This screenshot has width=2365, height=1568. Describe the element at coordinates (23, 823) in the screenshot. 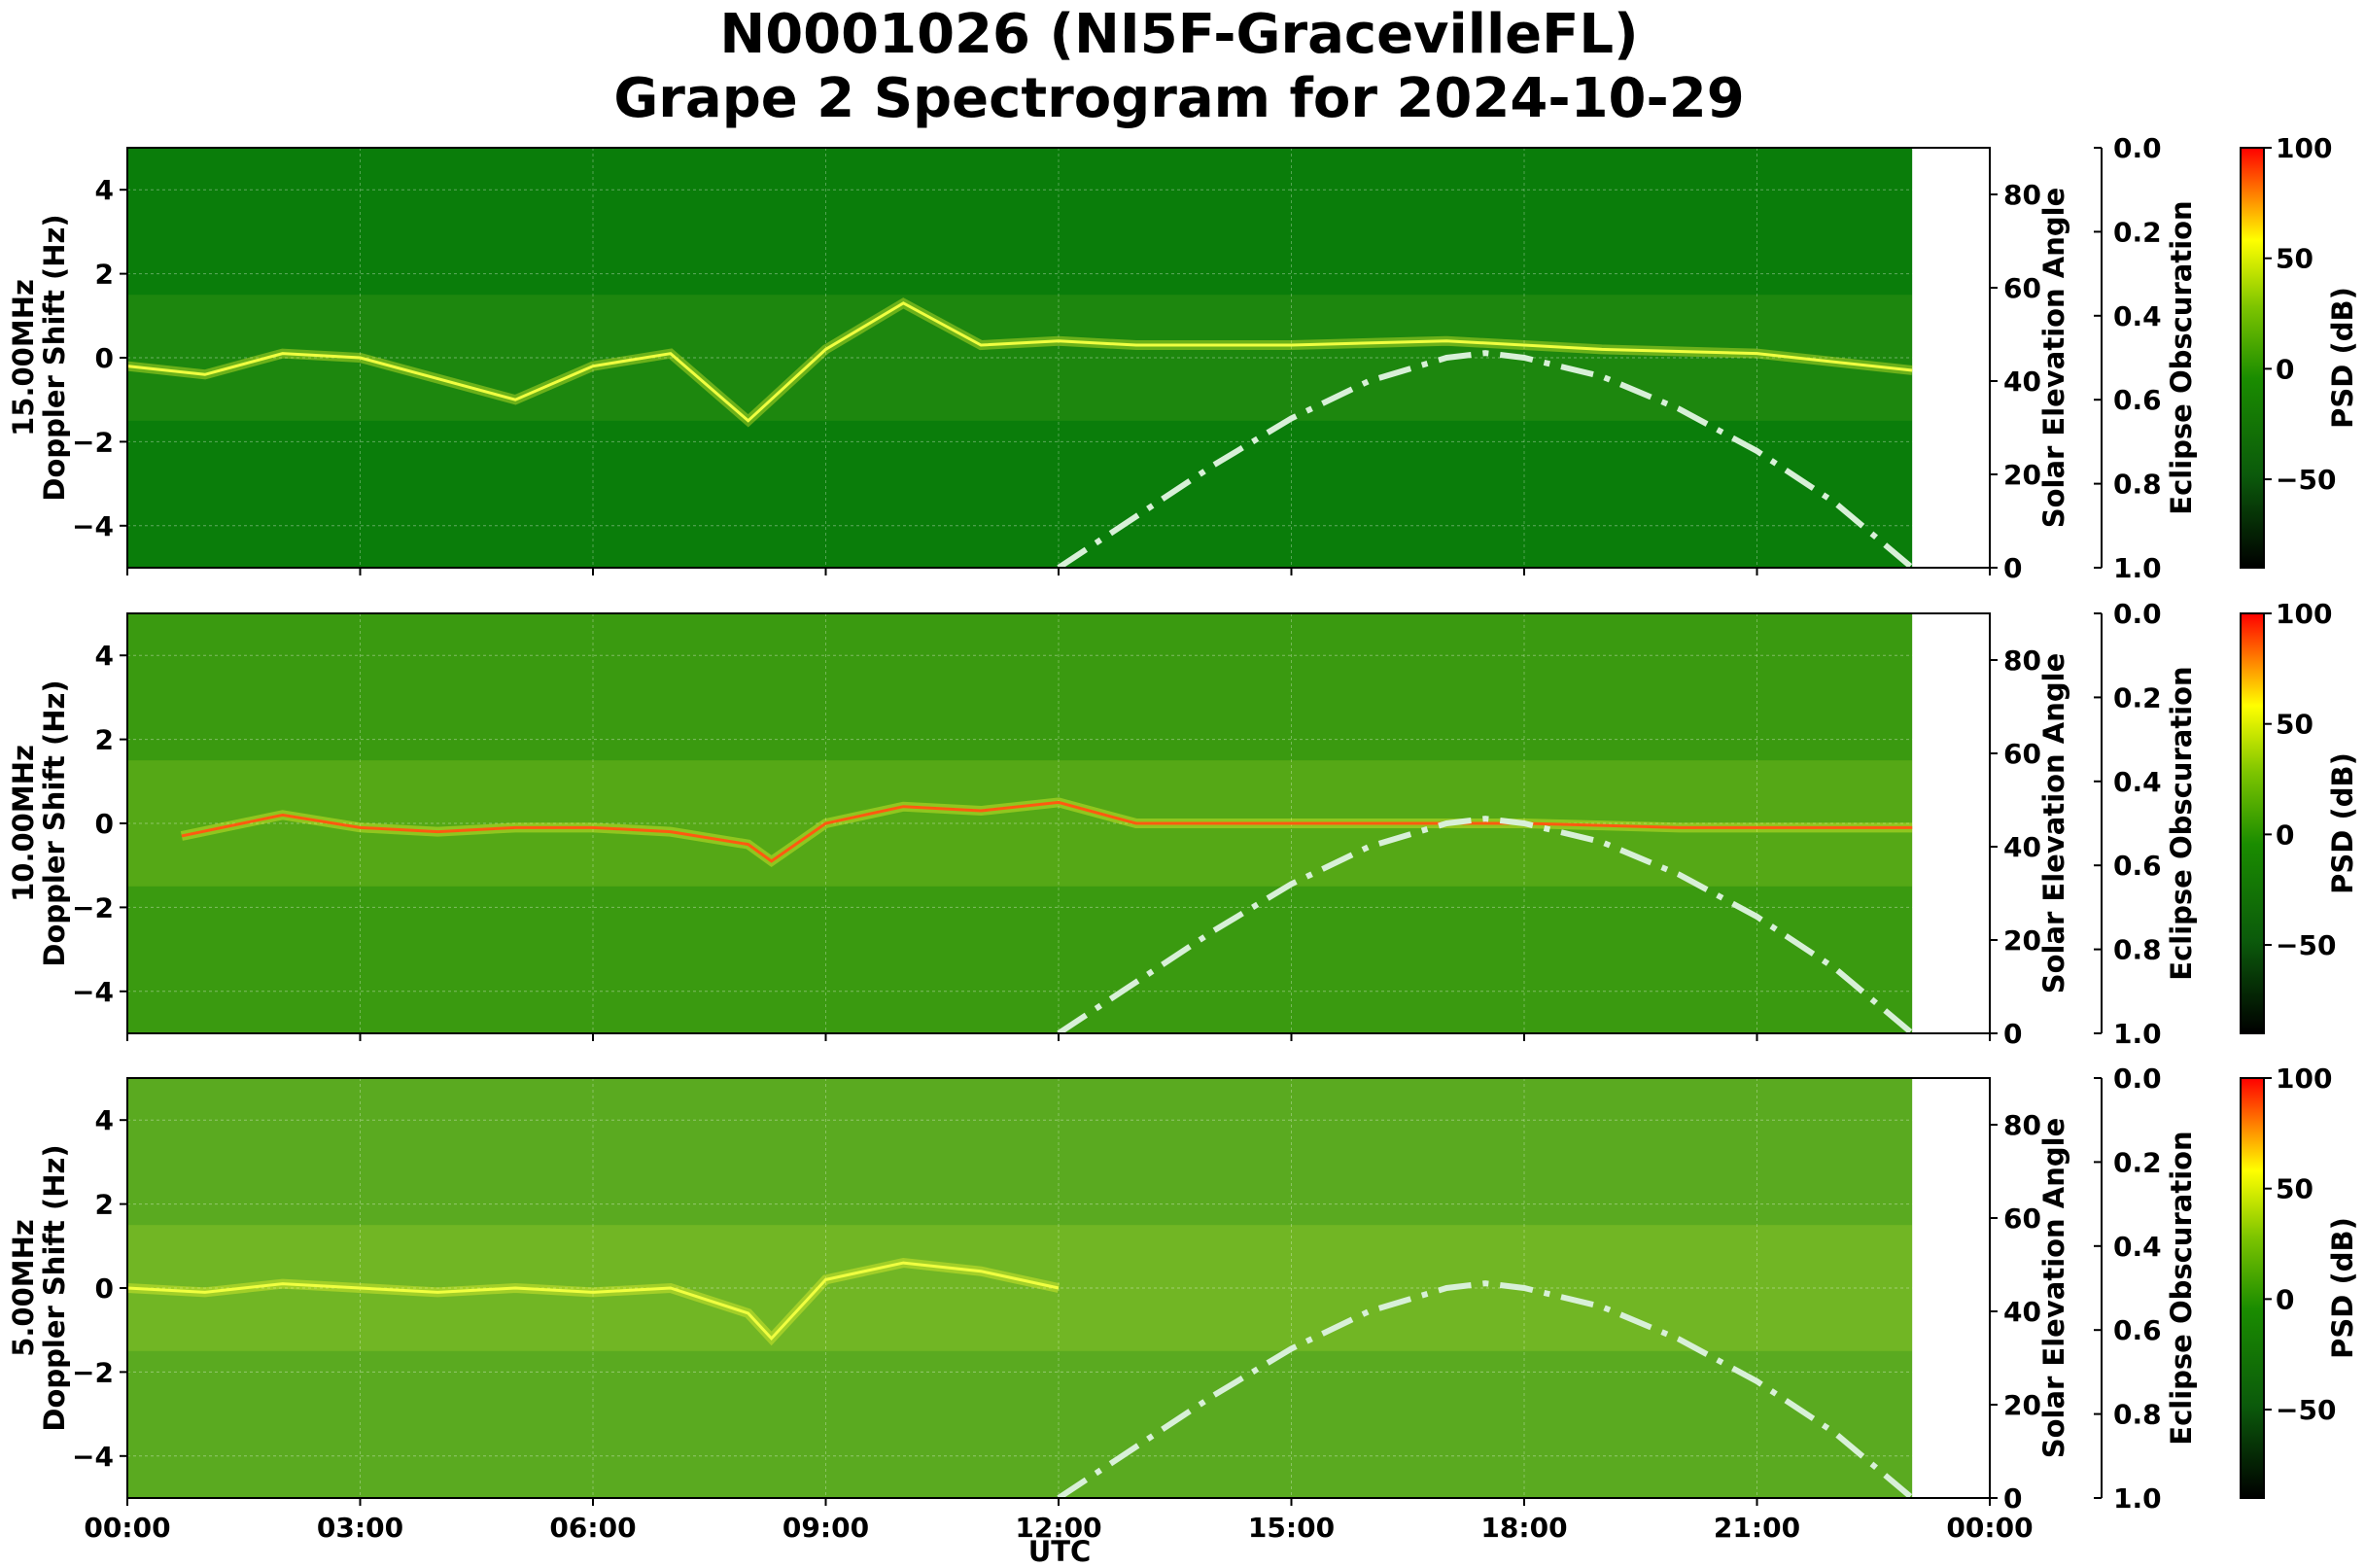

I see `panel-frequency-label: 10.00MHz` at that location.